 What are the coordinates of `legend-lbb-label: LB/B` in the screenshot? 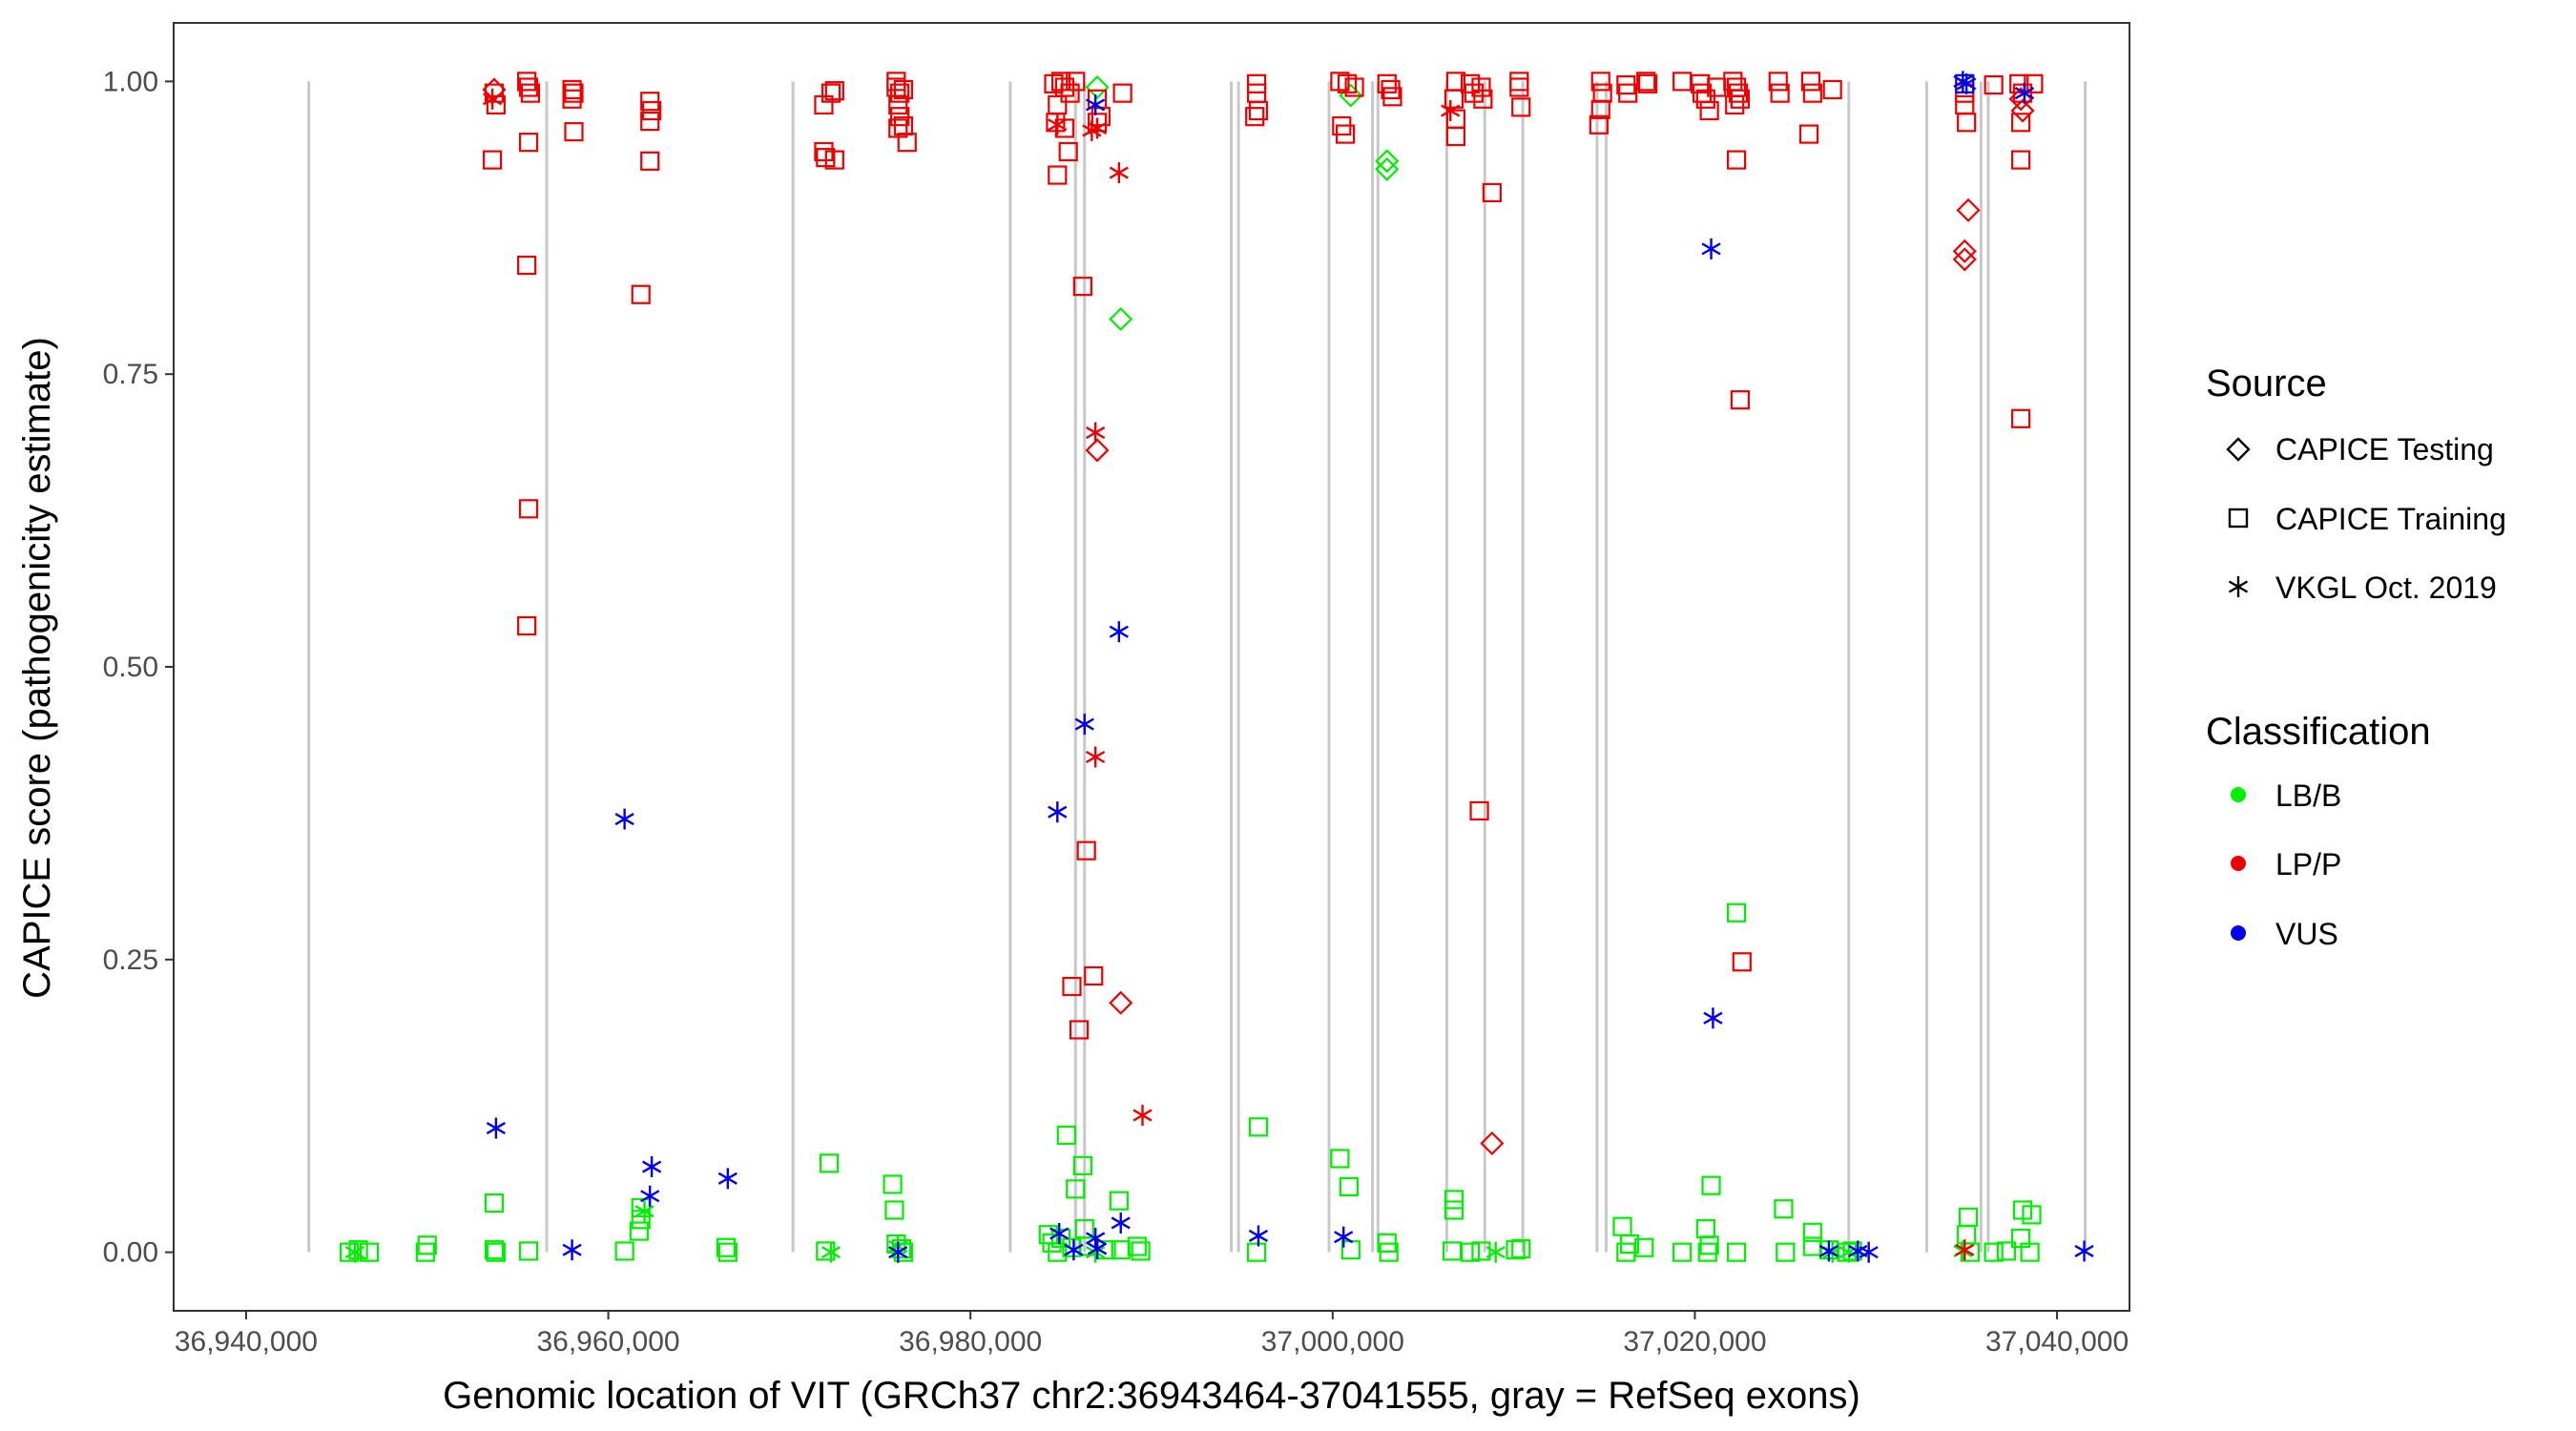 It's located at (2308, 795).